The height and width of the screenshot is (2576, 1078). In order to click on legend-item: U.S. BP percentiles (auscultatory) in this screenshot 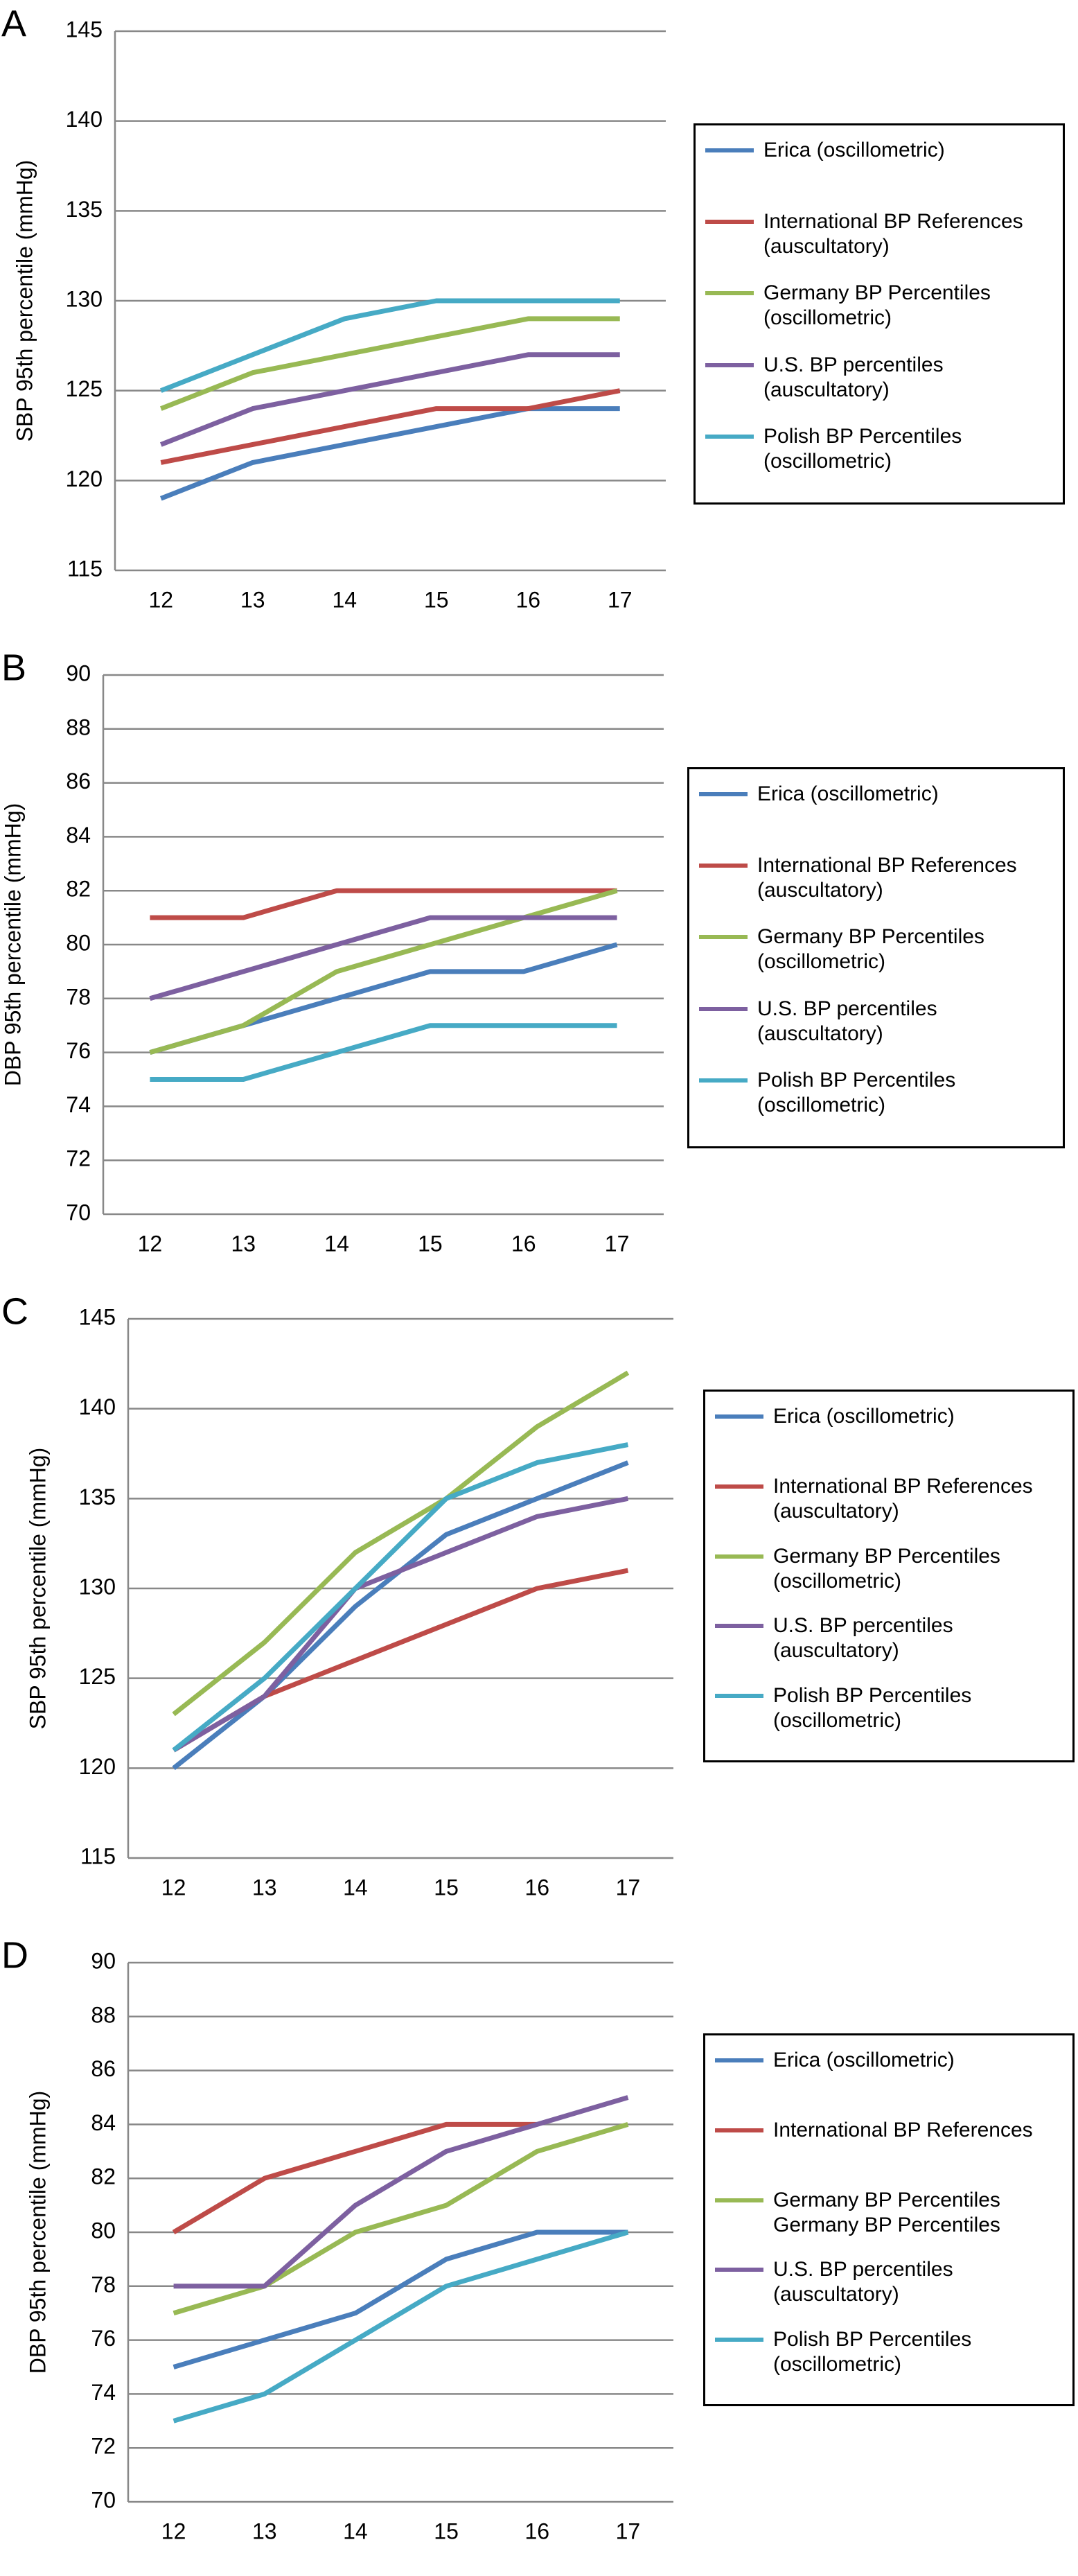, I will do `click(891, 1648)`.